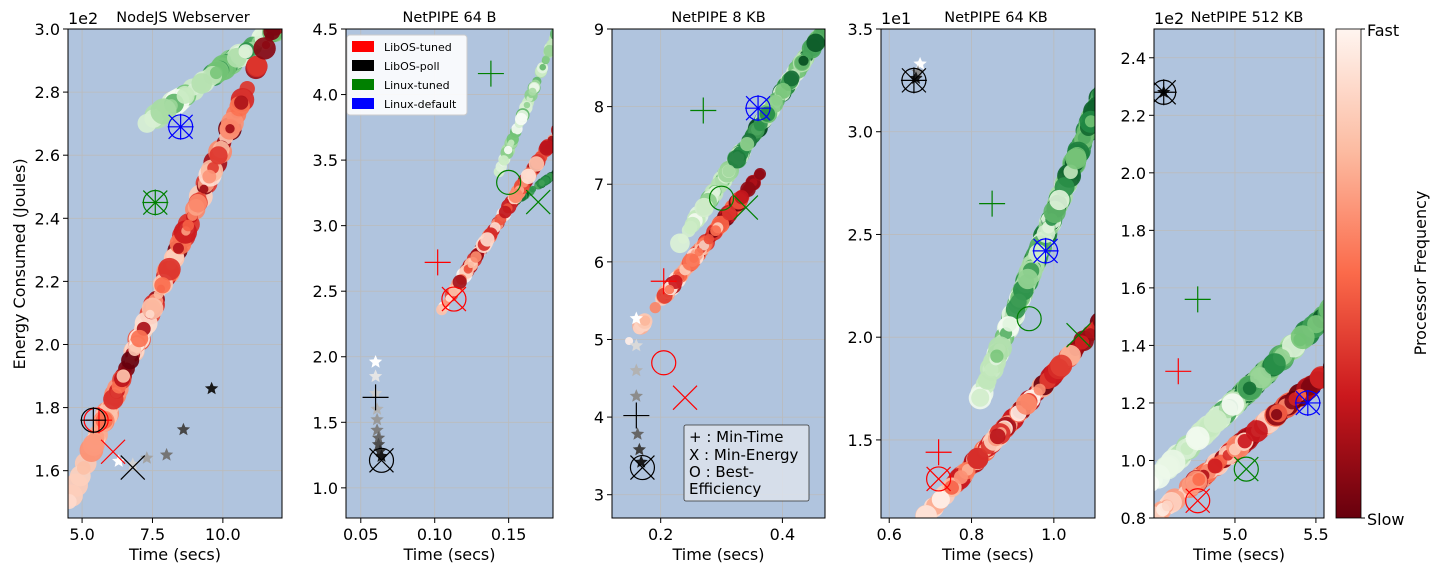 This screenshot has width=1440, height=576. I want to click on colorbar-fast-label: Fast, so click(1383, 30).